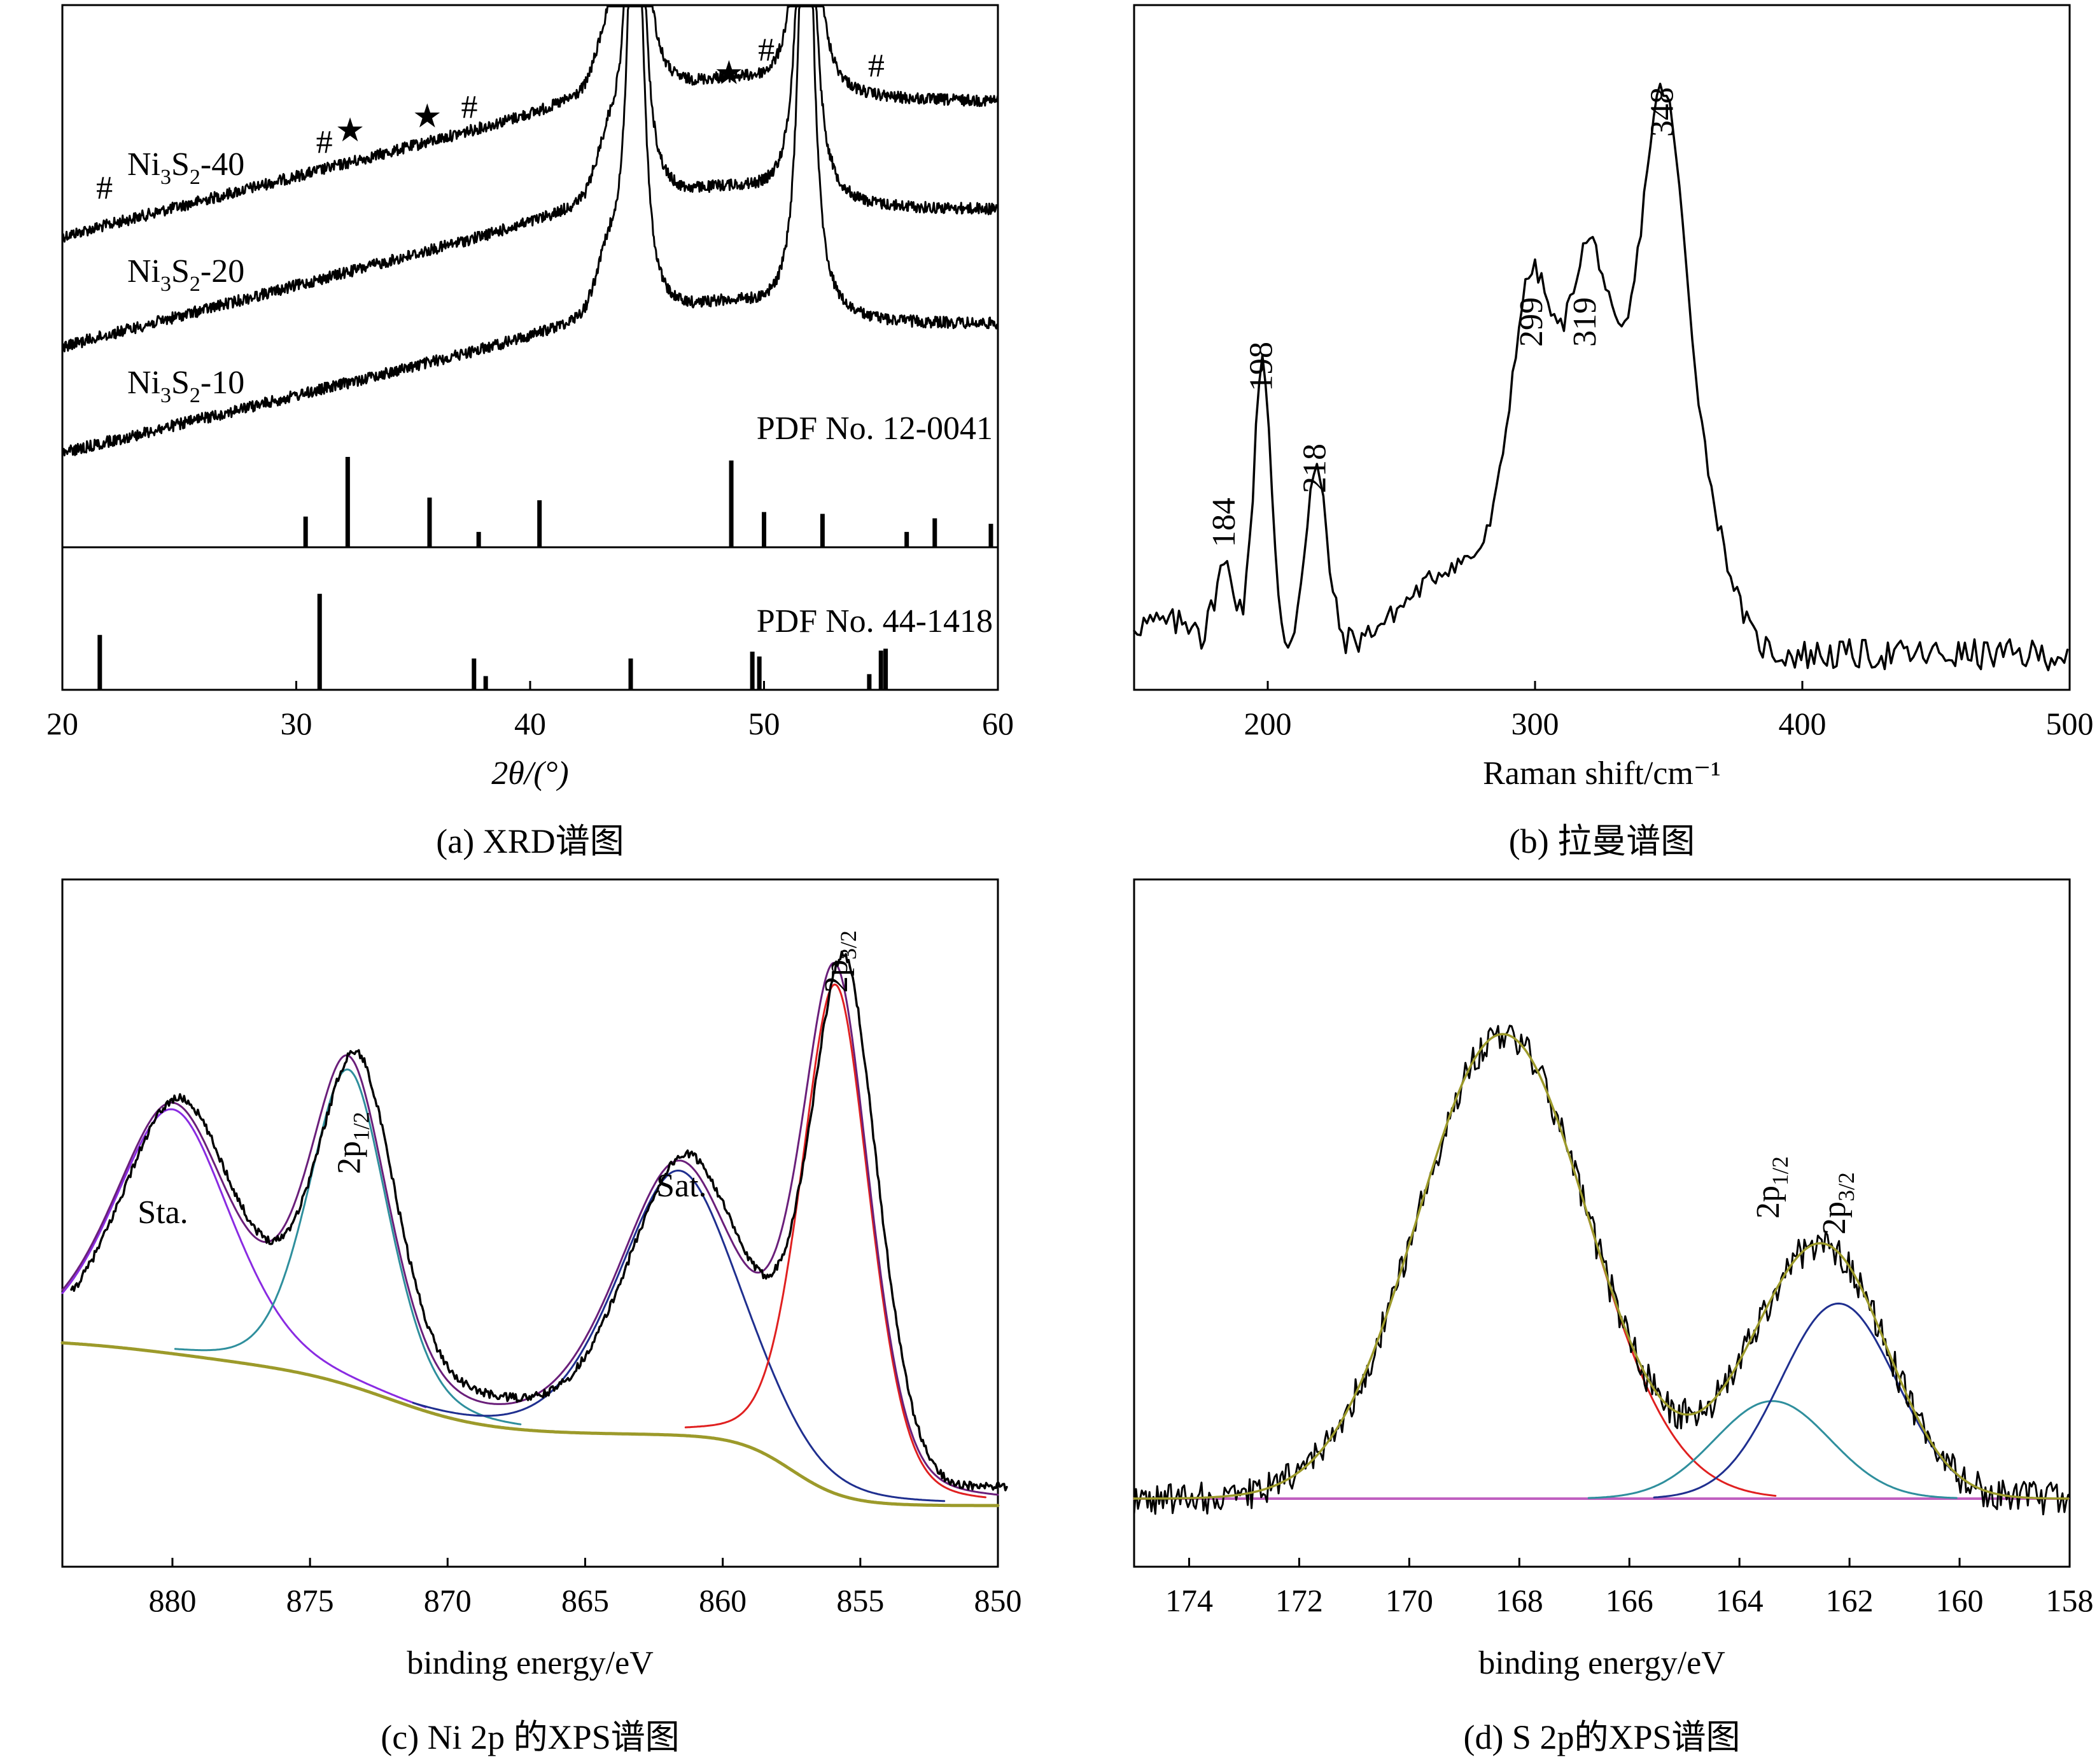 This screenshot has height=1764, width=2097. I want to click on ni2p-traces, so click(534, 1229).